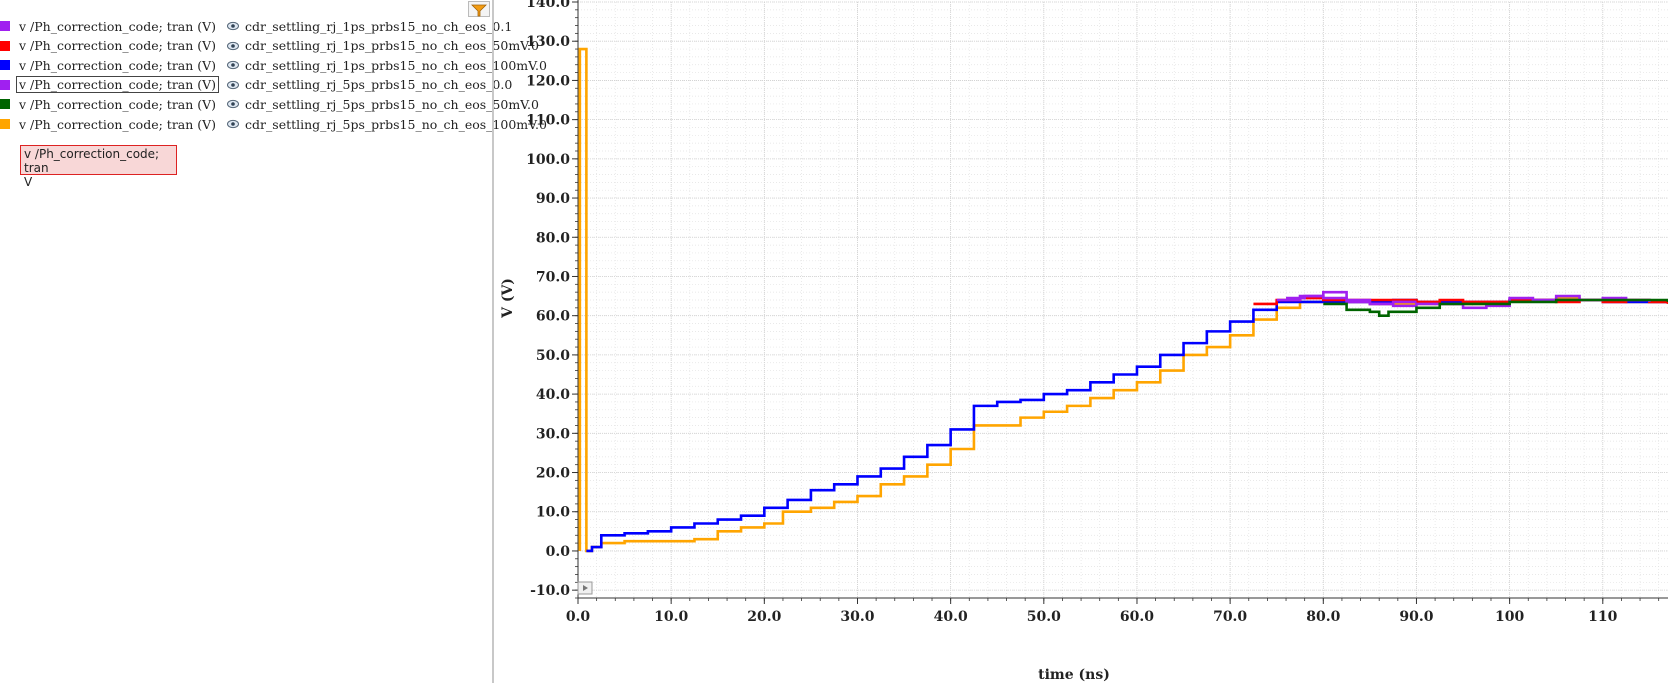 This screenshot has height=683, width=1668. What do you see at coordinates (548, 42) in the screenshot?
I see `y-tick-label: 130.0` at bounding box center [548, 42].